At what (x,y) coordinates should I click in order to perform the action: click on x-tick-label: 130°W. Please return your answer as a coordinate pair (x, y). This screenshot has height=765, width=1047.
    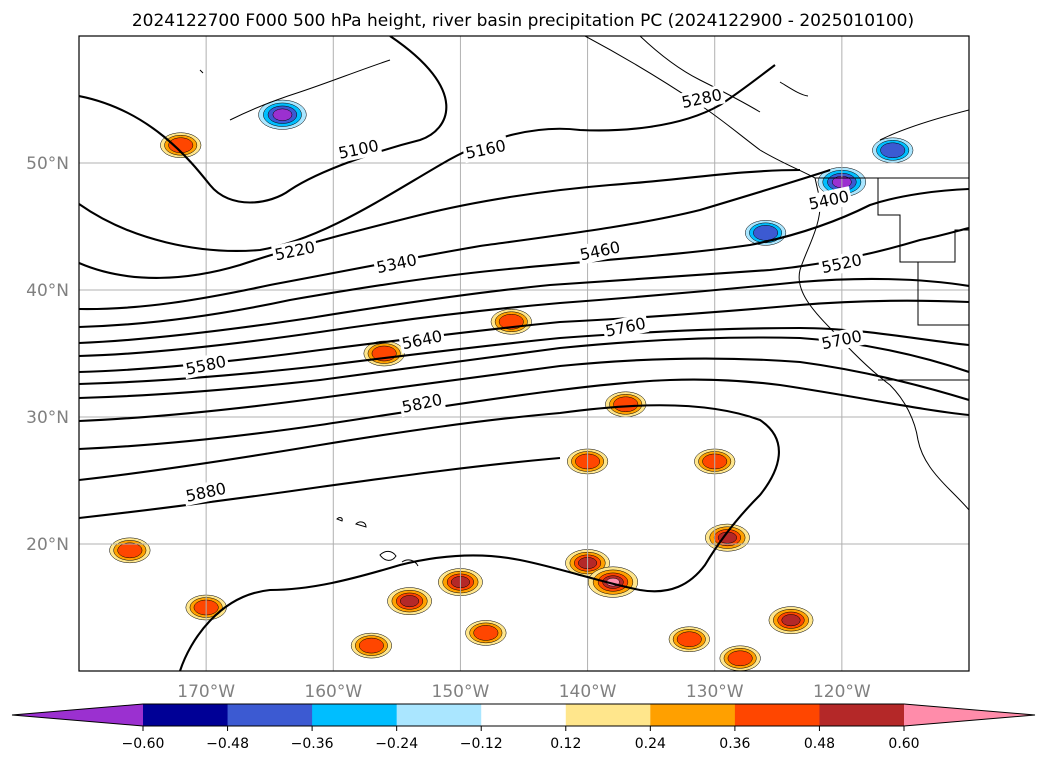
    Looking at the image, I should click on (715, 692).